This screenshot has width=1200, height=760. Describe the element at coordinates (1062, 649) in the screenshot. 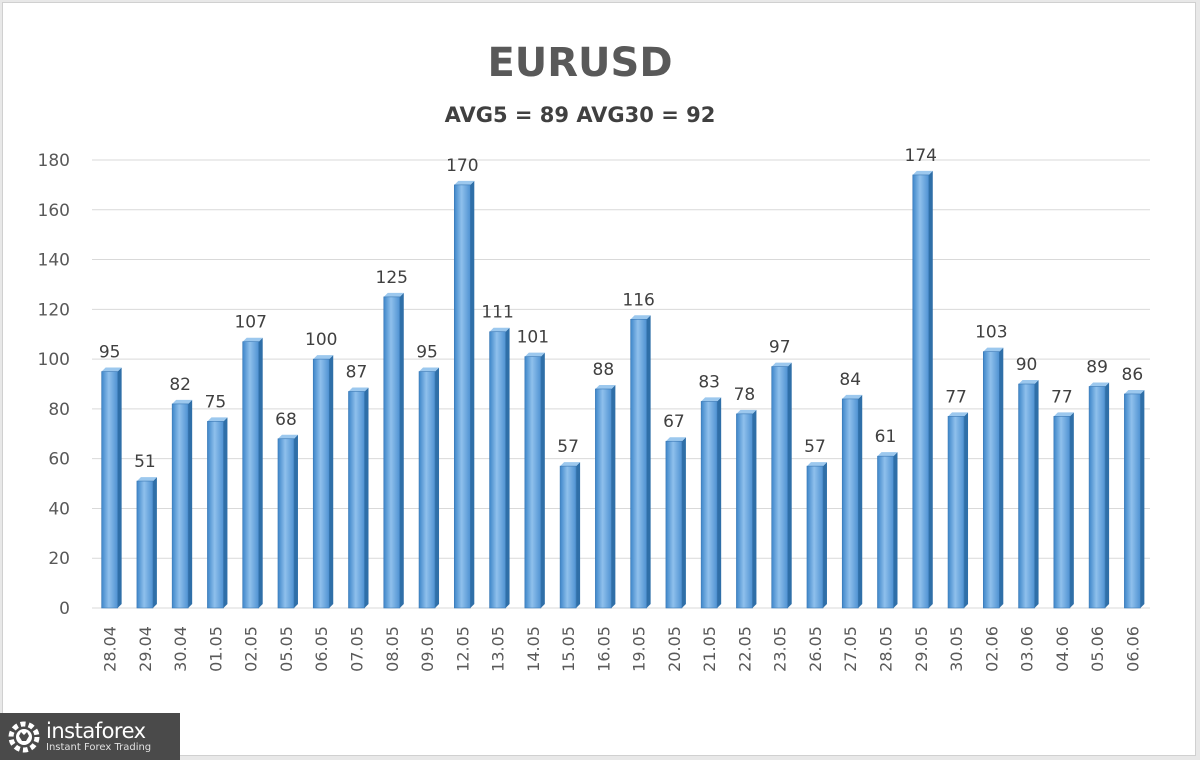

I see `x-tick-label: 04.06` at that location.